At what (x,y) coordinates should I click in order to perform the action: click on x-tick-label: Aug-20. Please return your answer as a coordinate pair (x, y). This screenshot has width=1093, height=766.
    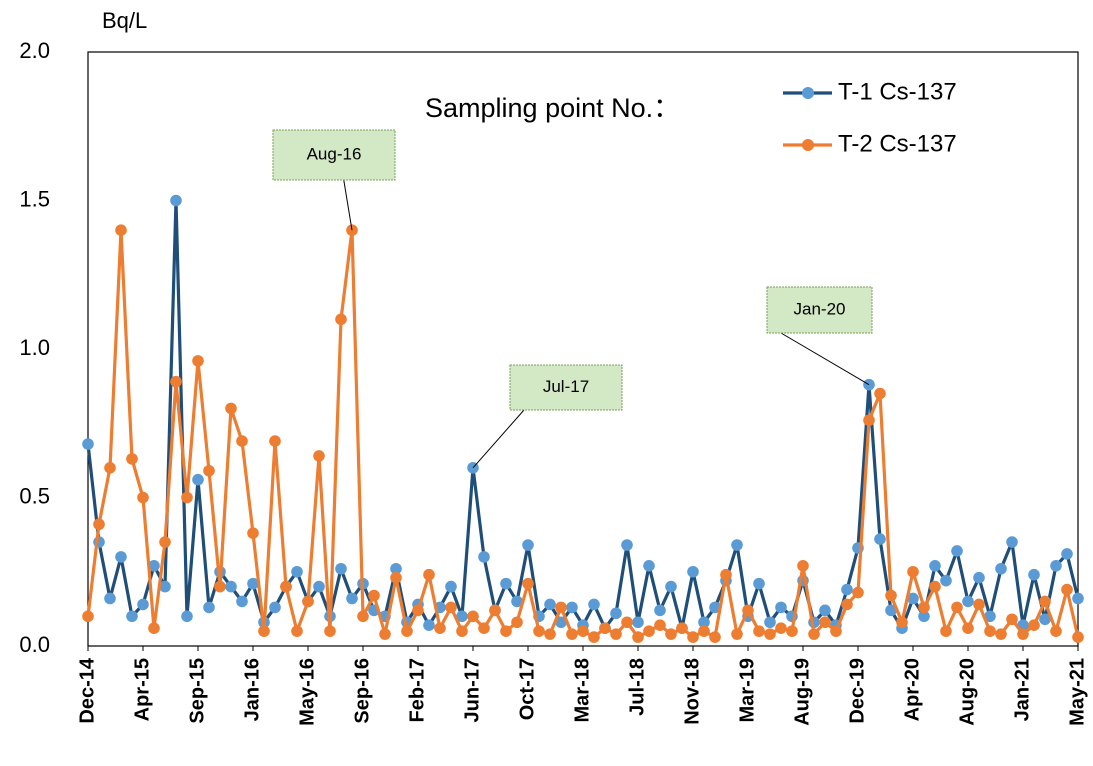
    Looking at the image, I should click on (967, 692).